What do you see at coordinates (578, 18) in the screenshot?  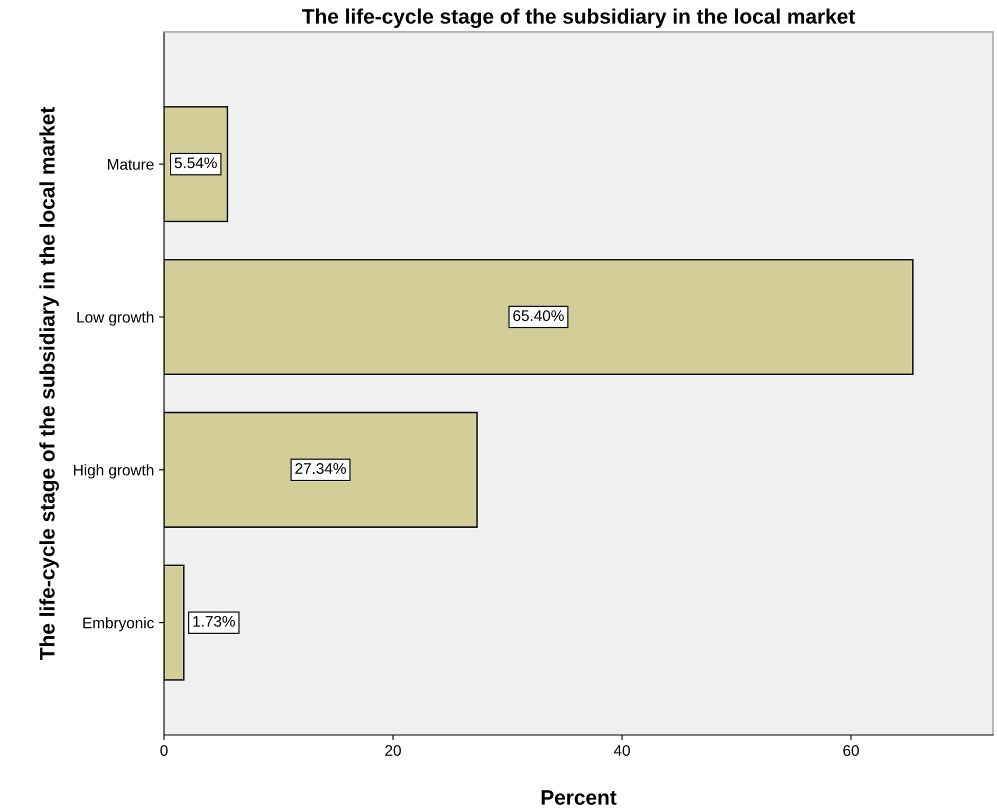 I see `chart-title: The life-cycle stage of the subsidiary in the local market` at bounding box center [578, 18].